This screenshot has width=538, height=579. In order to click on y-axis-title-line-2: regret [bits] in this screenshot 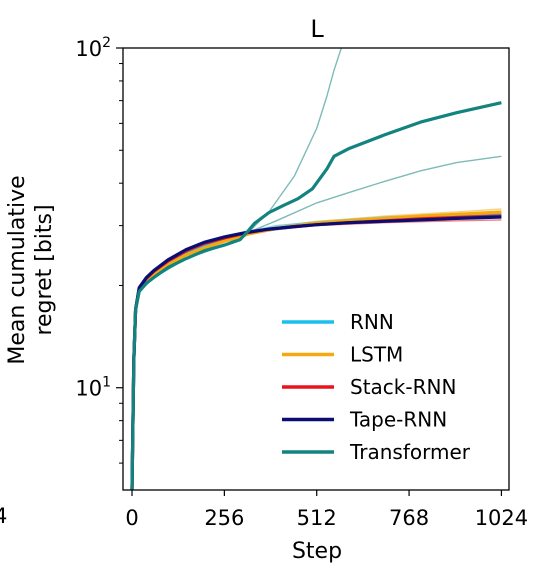, I will do `click(44, 269)`.